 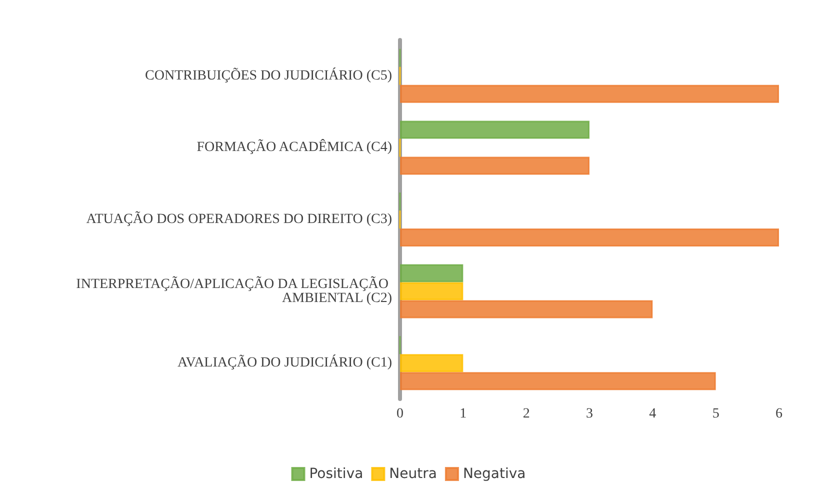 What do you see at coordinates (716, 414) in the screenshot?
I see `x-tick-label: 5` at bounding box center [716, 414].